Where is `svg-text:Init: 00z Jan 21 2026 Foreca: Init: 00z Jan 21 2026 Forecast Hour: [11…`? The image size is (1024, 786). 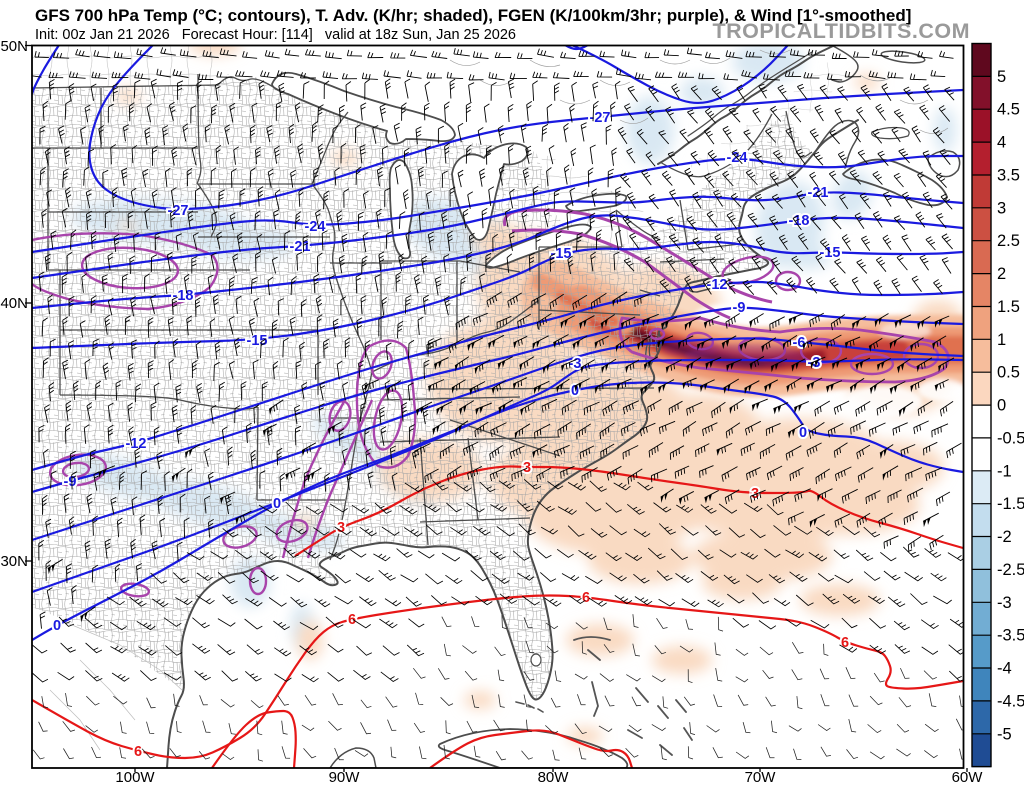 svg-text:Init: 00z Jan 21 2026 Foreca: Init: 00z Jan 21 2026 Forecast Hour: [11… is located at coordinates (275, 35).